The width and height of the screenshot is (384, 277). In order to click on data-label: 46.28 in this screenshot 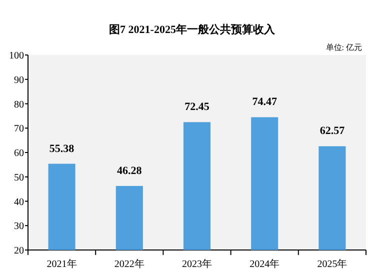, I will do `click(129, 170)`.